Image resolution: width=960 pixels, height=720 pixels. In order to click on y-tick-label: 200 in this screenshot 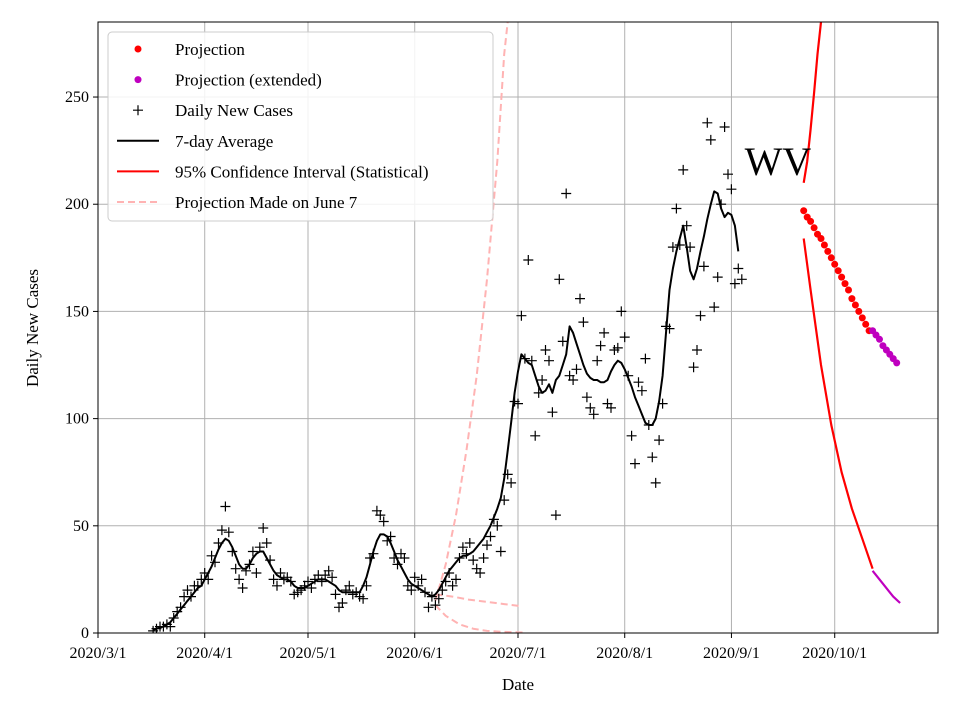, I will do `click(77, 204)`.